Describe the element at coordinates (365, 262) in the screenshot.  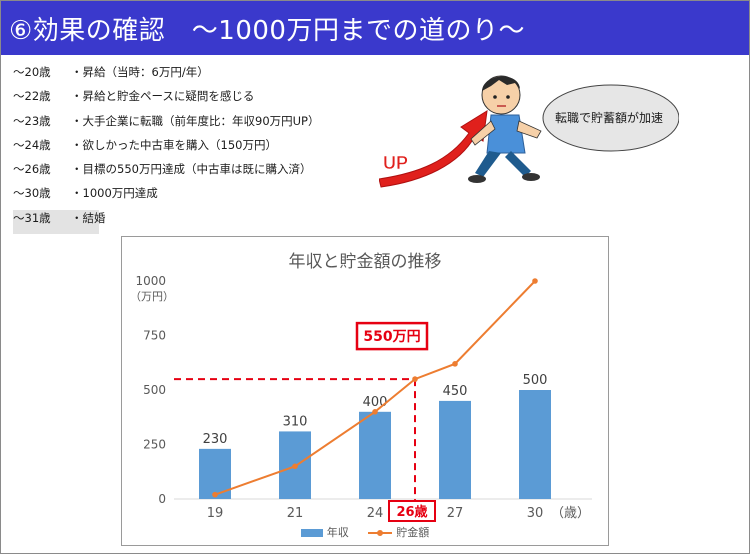
I see `chart-title: 年収と貯金額の推移` at that location.